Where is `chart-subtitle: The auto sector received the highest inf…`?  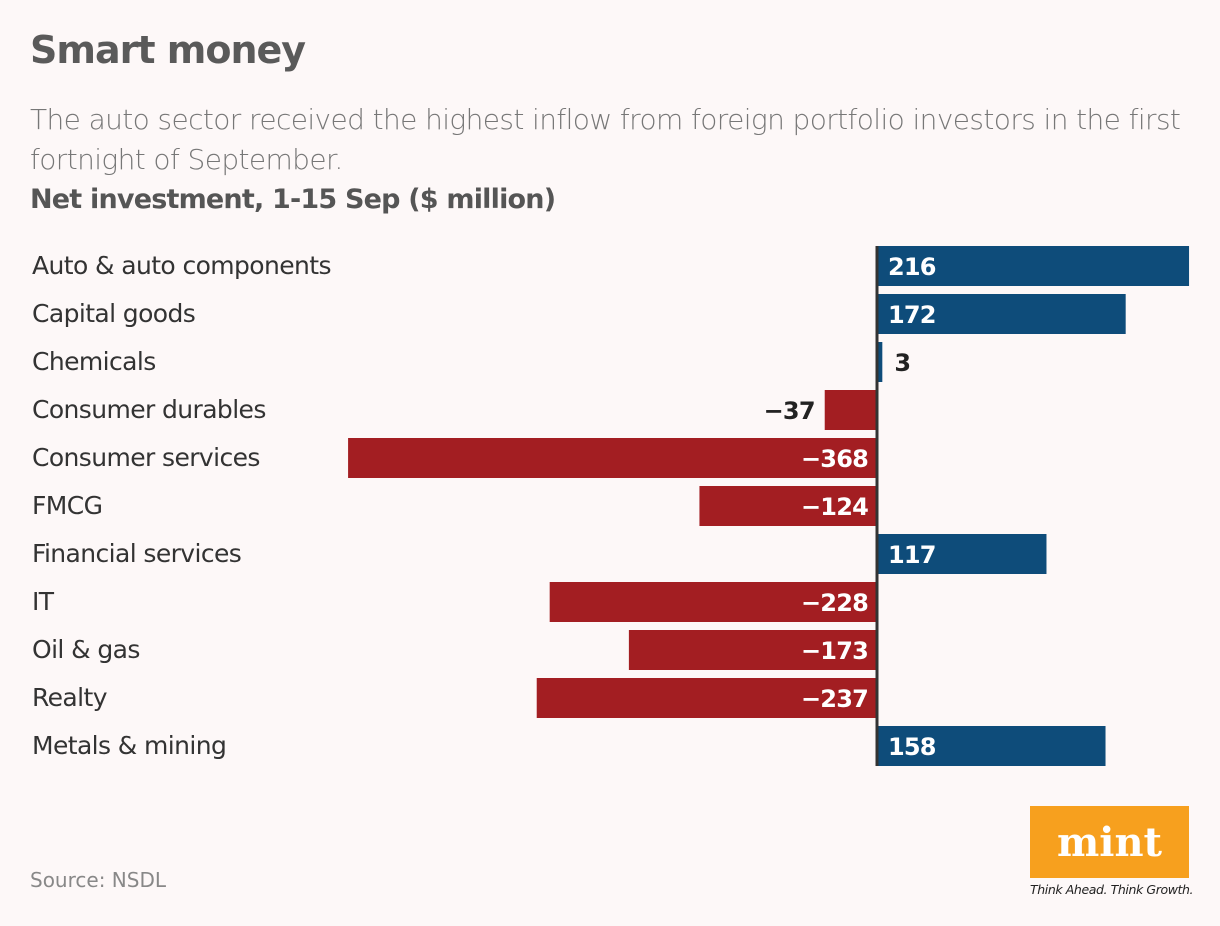 chart-subtitle: The auto sector received the highest inf… is located at coordinates (605, 139).